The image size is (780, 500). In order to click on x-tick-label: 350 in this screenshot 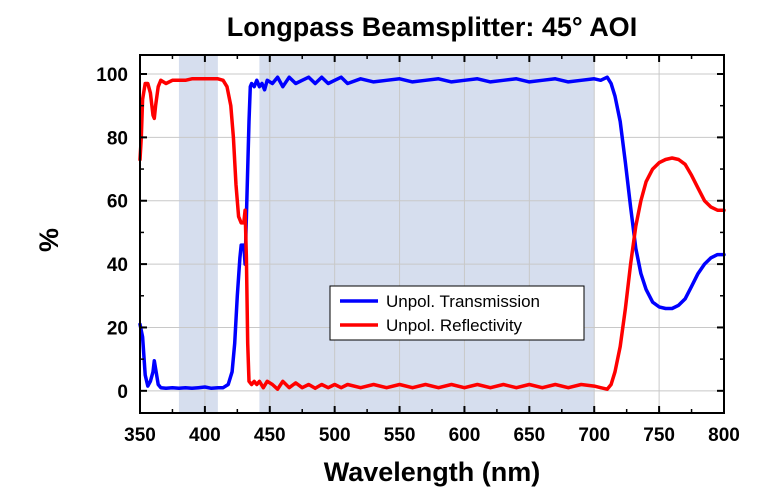, I will do `click(140, 435)`.